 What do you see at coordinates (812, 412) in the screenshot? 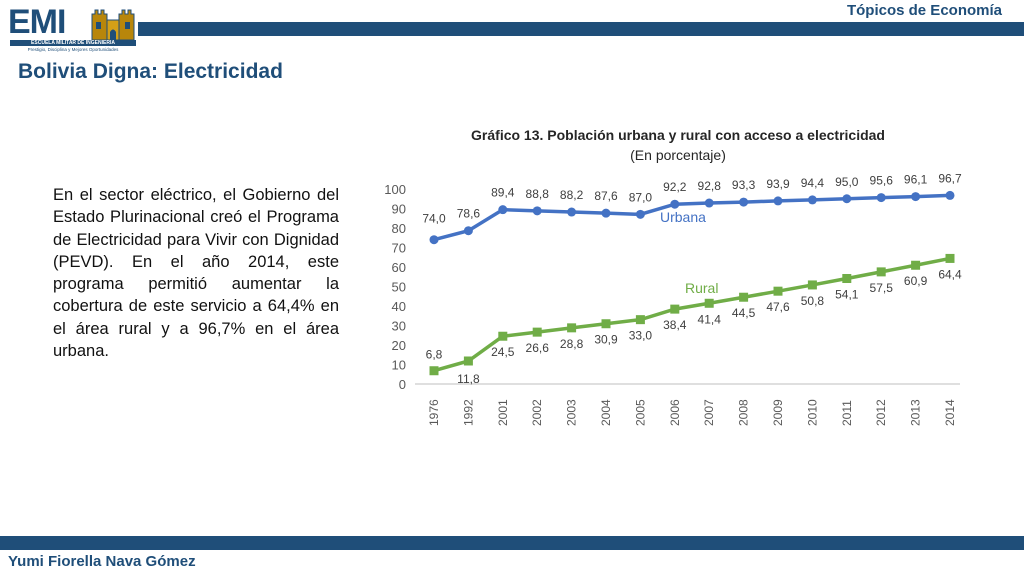
I see `x-tick-label: 2010` at bounding box center [812, 412].